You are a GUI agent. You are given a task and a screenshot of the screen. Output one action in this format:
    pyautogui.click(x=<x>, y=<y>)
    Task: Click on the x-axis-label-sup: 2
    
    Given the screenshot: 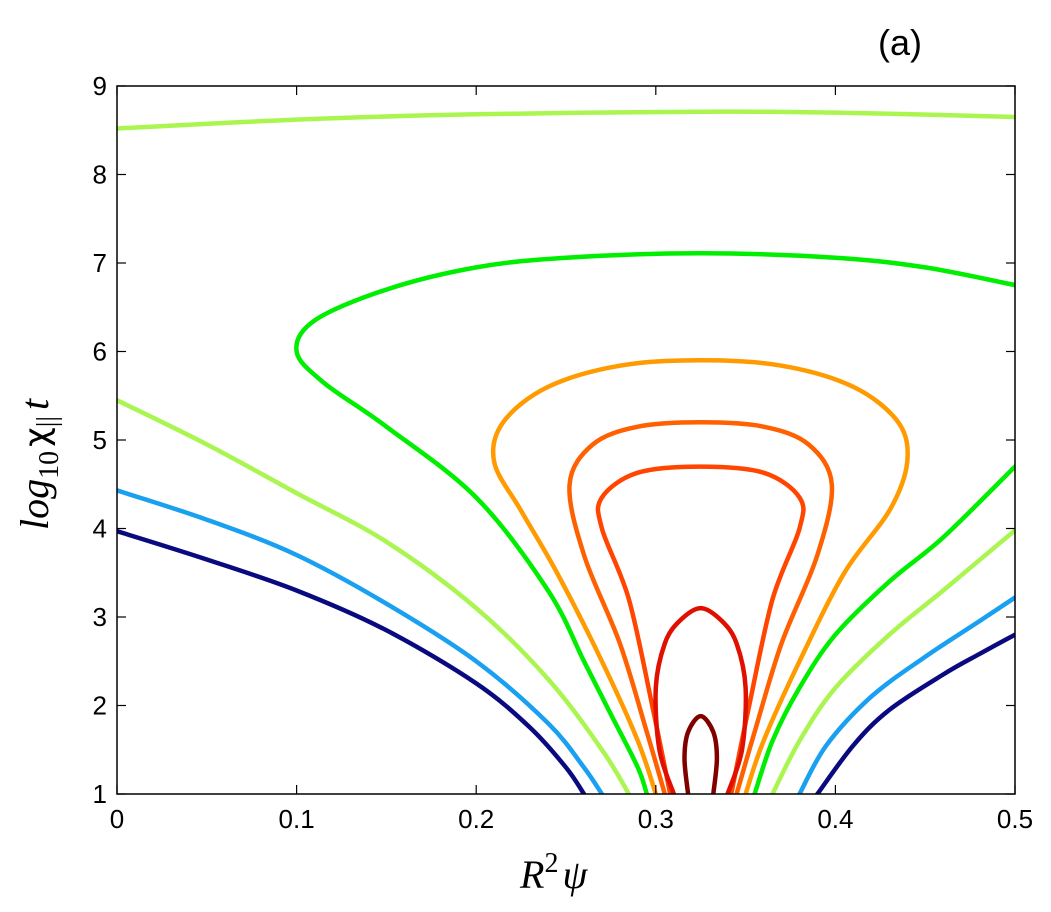 What is the action you would take?
    pyautogui.click(x=551, y=863)
    